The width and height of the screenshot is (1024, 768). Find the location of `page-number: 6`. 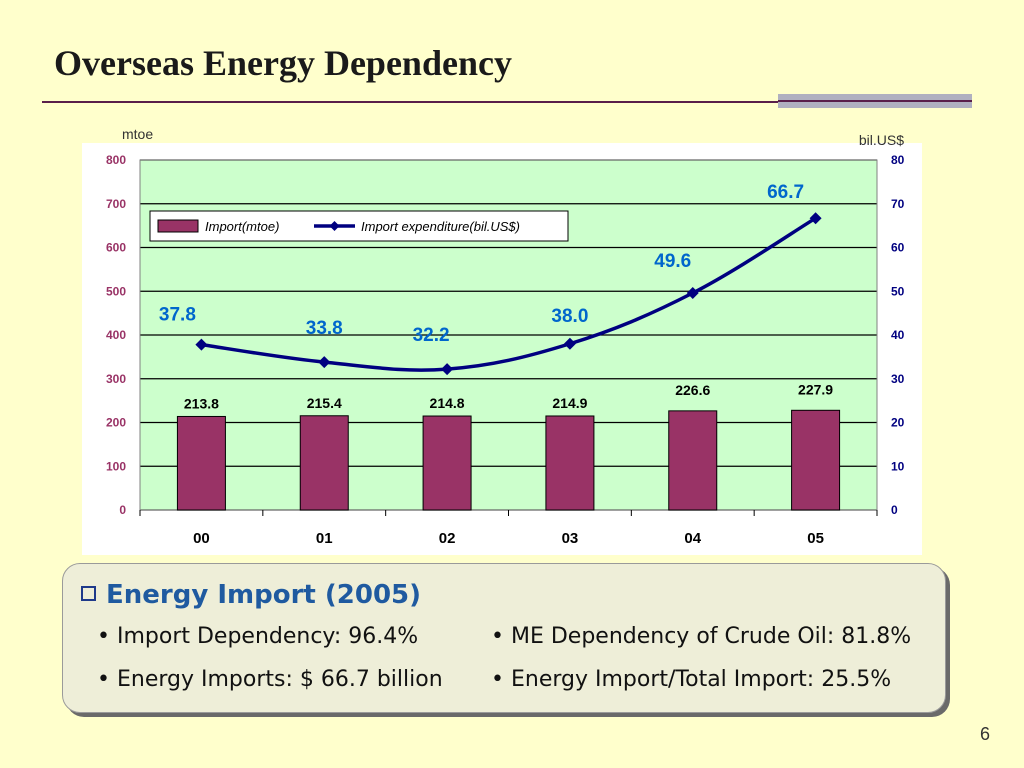

page-number: 6 is located at coordinates (984, 734).